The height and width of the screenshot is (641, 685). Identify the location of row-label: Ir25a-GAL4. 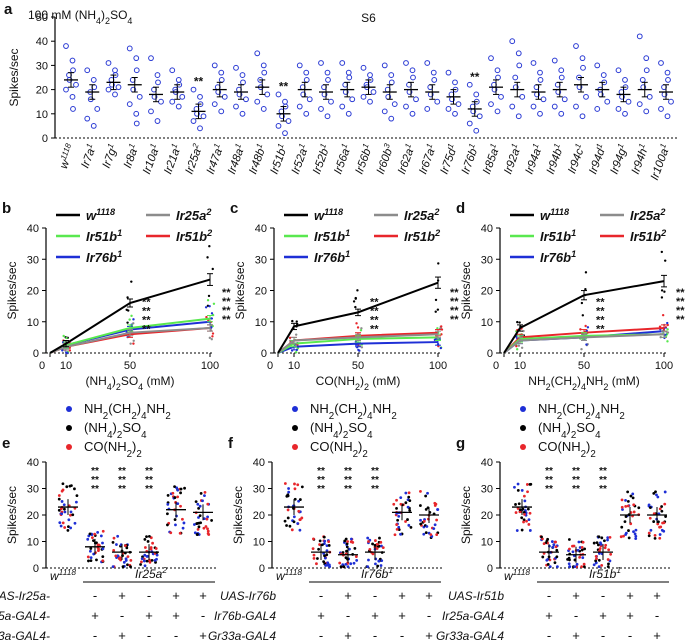
(473, 616).